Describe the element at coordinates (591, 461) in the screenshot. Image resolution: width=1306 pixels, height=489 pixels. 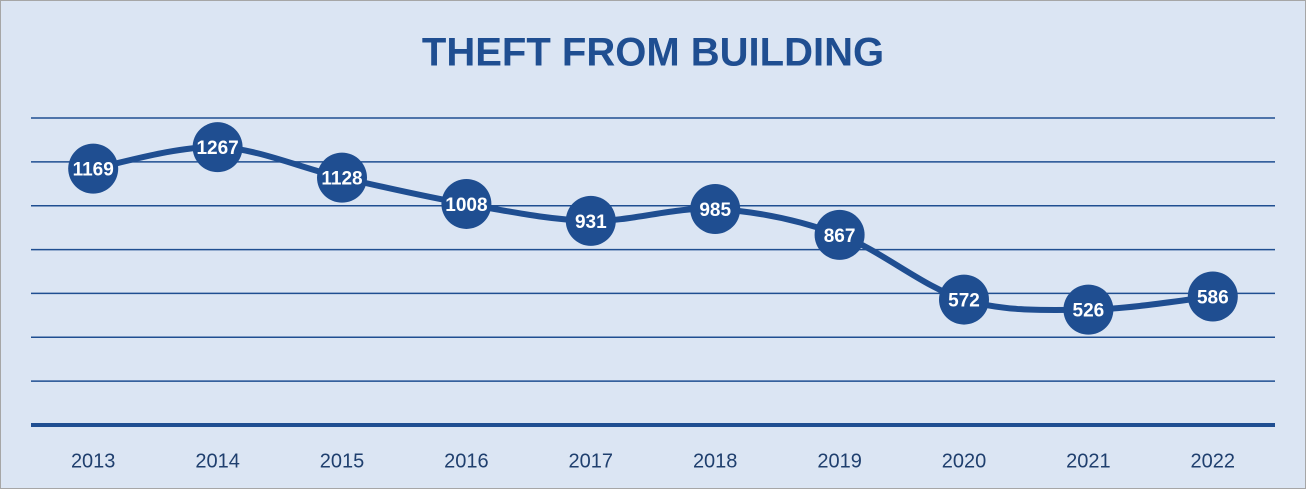
I see `x-tick-label: 2017` at that location.